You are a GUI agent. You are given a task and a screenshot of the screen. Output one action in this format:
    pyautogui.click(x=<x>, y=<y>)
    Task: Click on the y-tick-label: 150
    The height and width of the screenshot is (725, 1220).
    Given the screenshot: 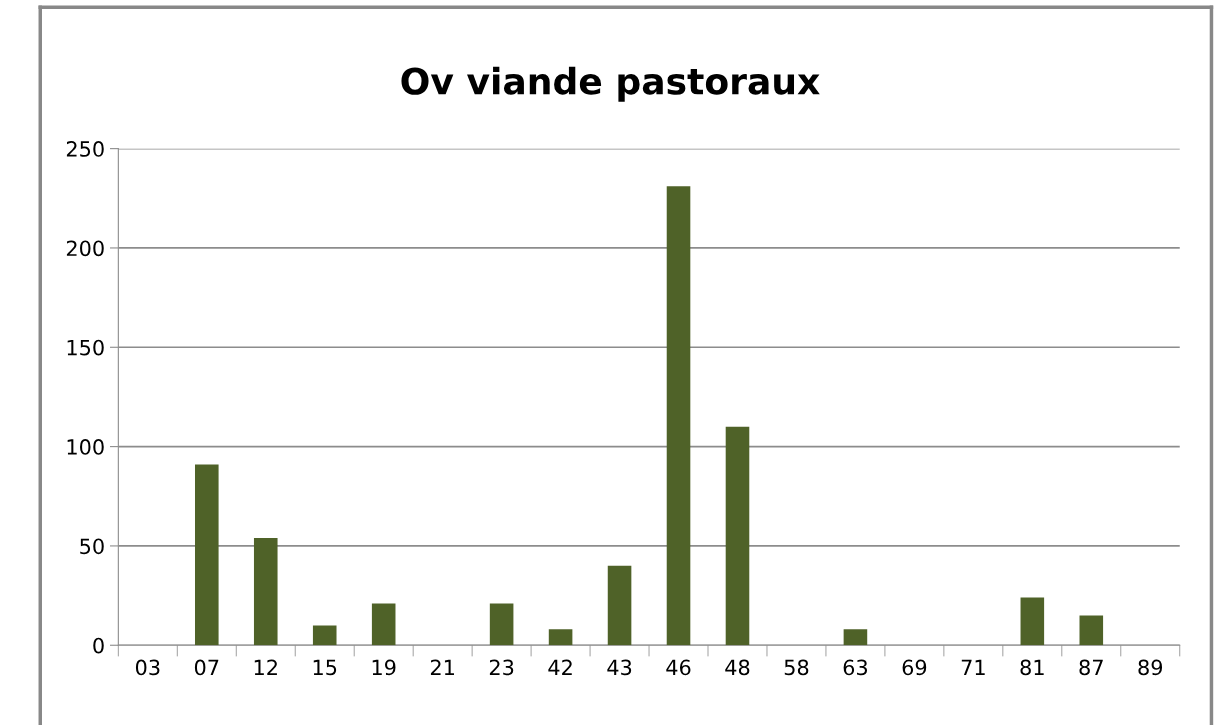 What is the action you would take?
    pyautogui.click(x=85, y=347)
    